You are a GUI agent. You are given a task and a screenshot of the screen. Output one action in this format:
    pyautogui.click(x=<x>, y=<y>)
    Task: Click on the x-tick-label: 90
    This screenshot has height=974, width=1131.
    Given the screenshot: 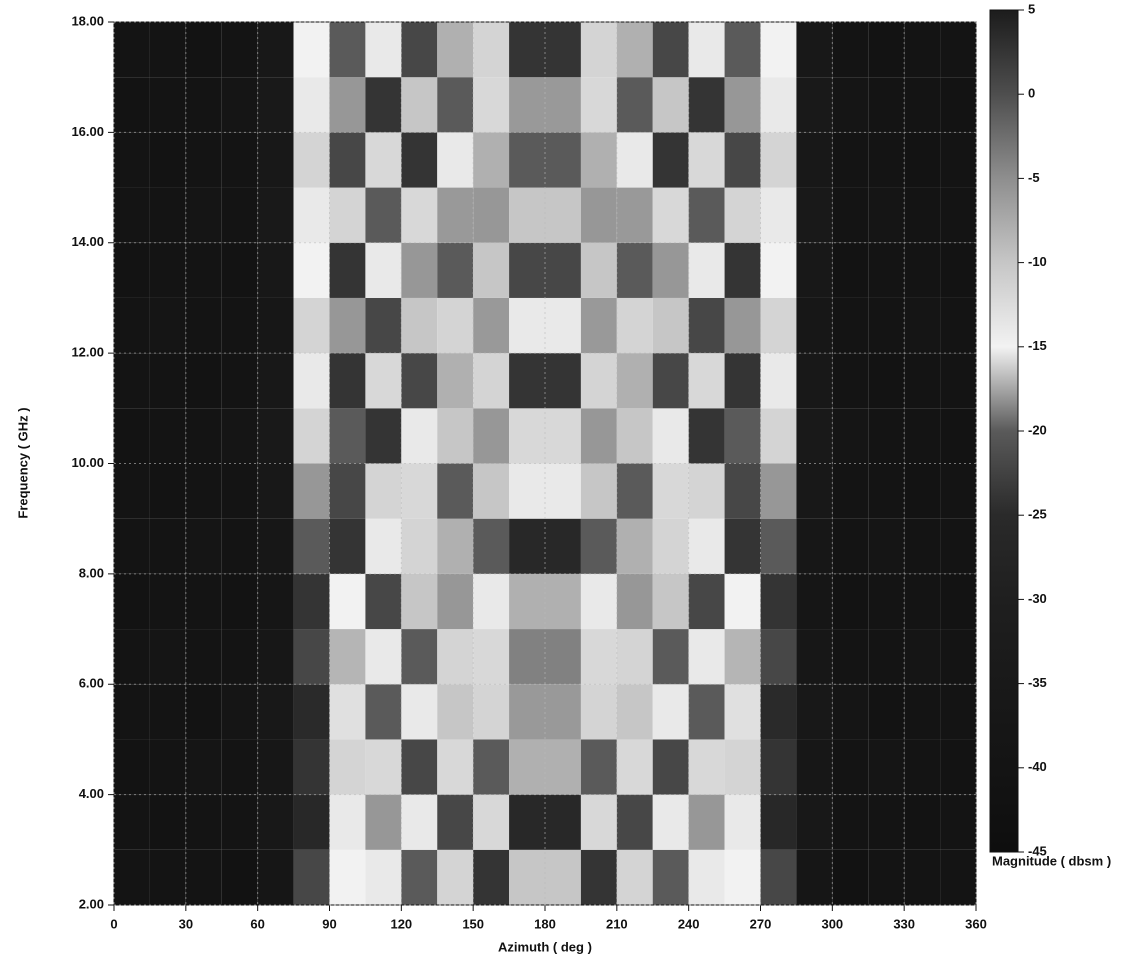 What is the action you would take?
    pyautogui.click(x=329, y=923)
    